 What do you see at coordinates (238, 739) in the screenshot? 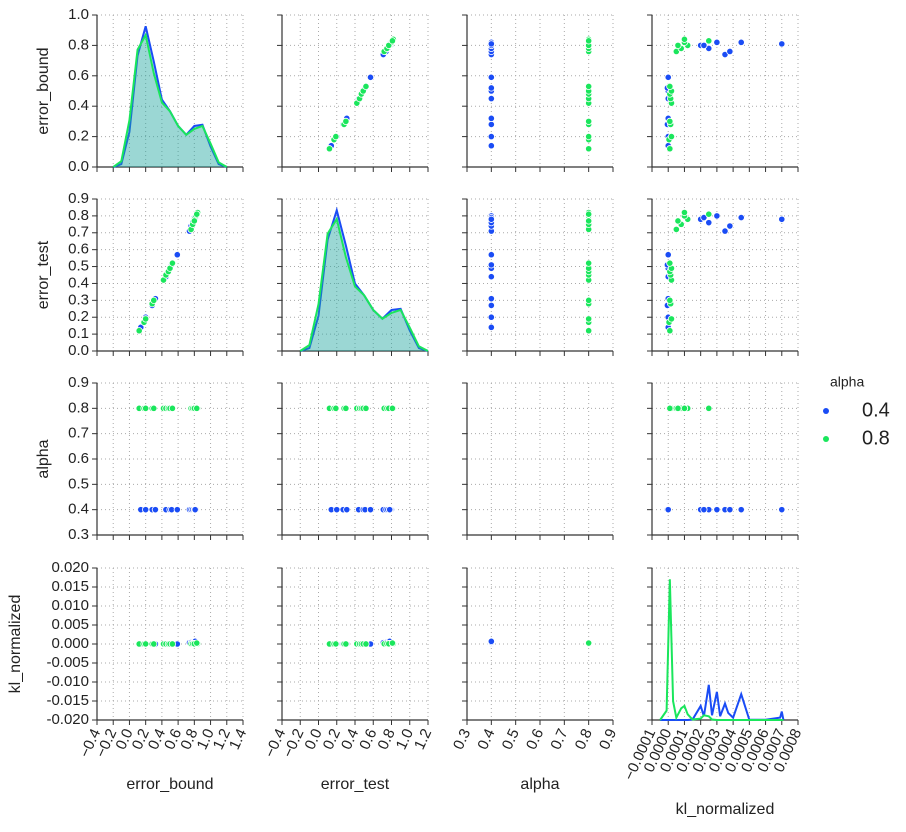
I see `x-tick-label: 1.4` at bounding box center [238, 739].